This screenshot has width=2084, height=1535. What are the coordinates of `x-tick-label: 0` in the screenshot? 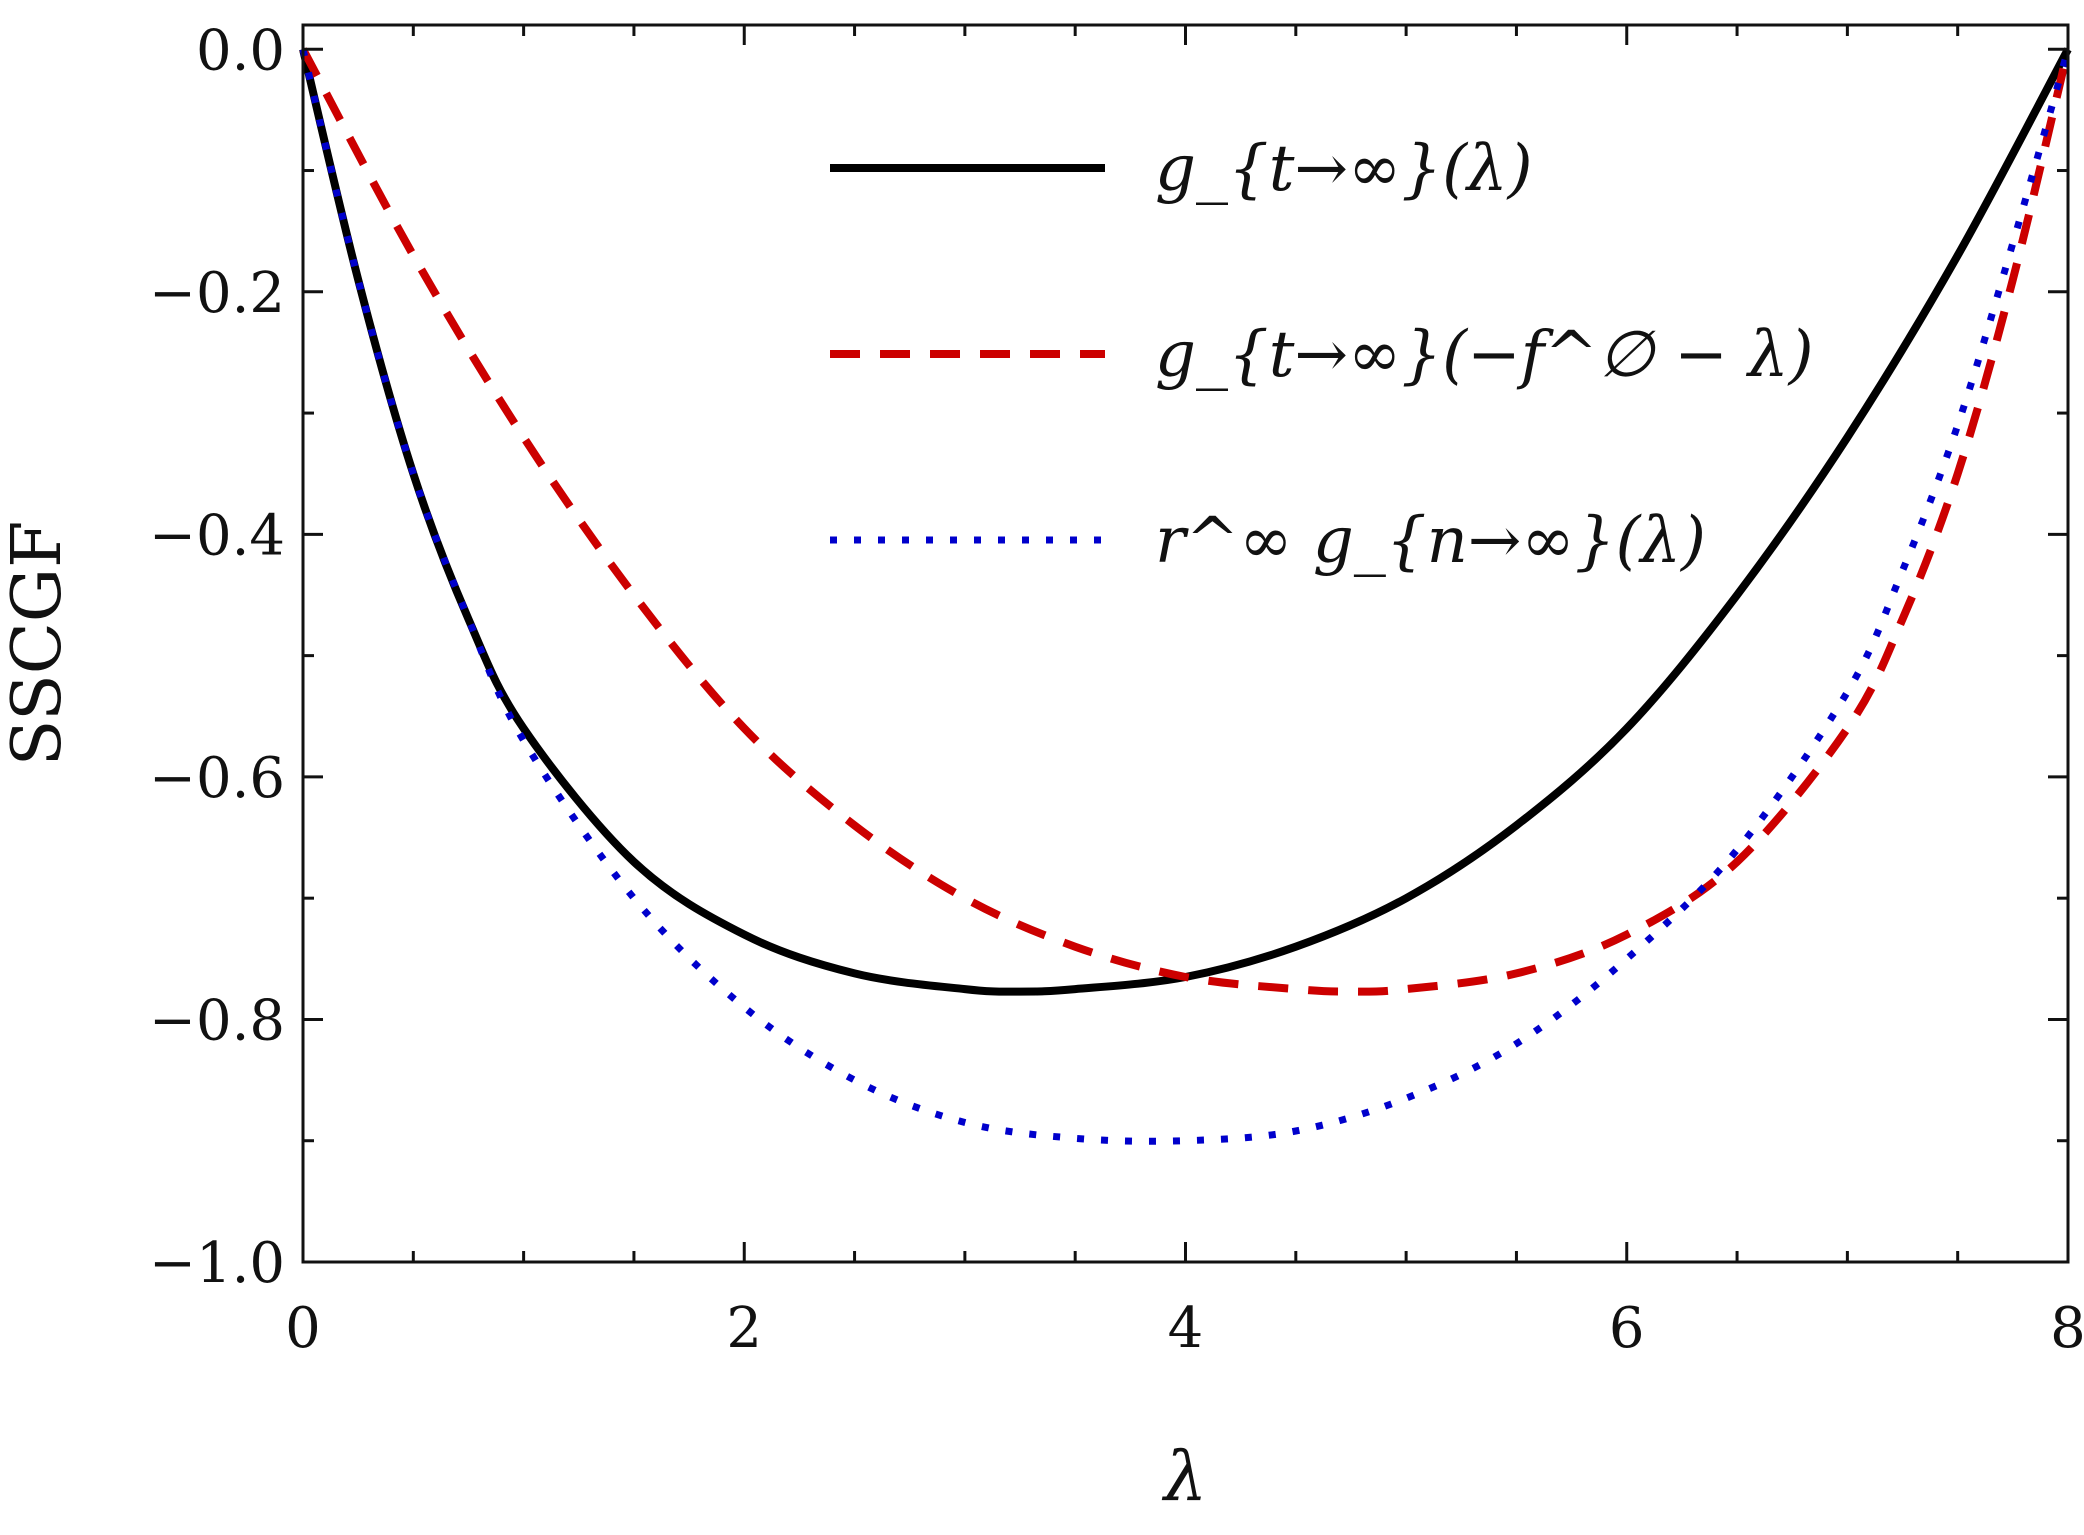 It's located at (303, 1328).